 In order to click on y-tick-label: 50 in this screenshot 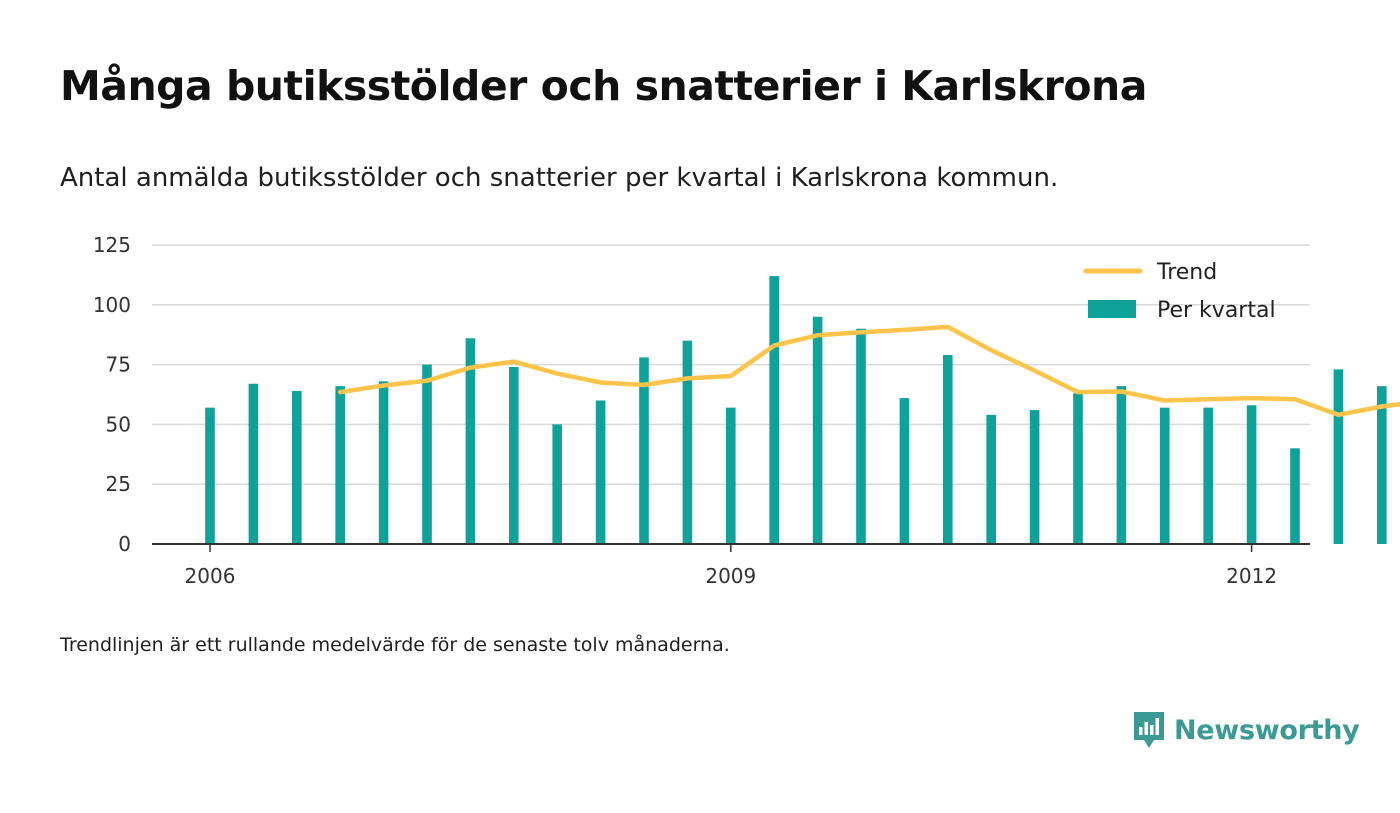, I will do `click(118, 424)`.